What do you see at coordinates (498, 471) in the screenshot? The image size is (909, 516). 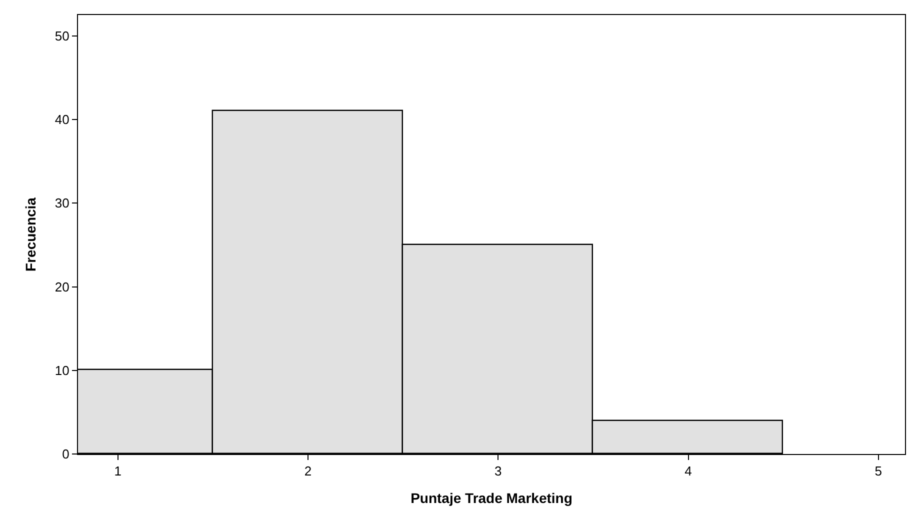 I see `x-tick-label: 3` at bounding box center [498, 471].